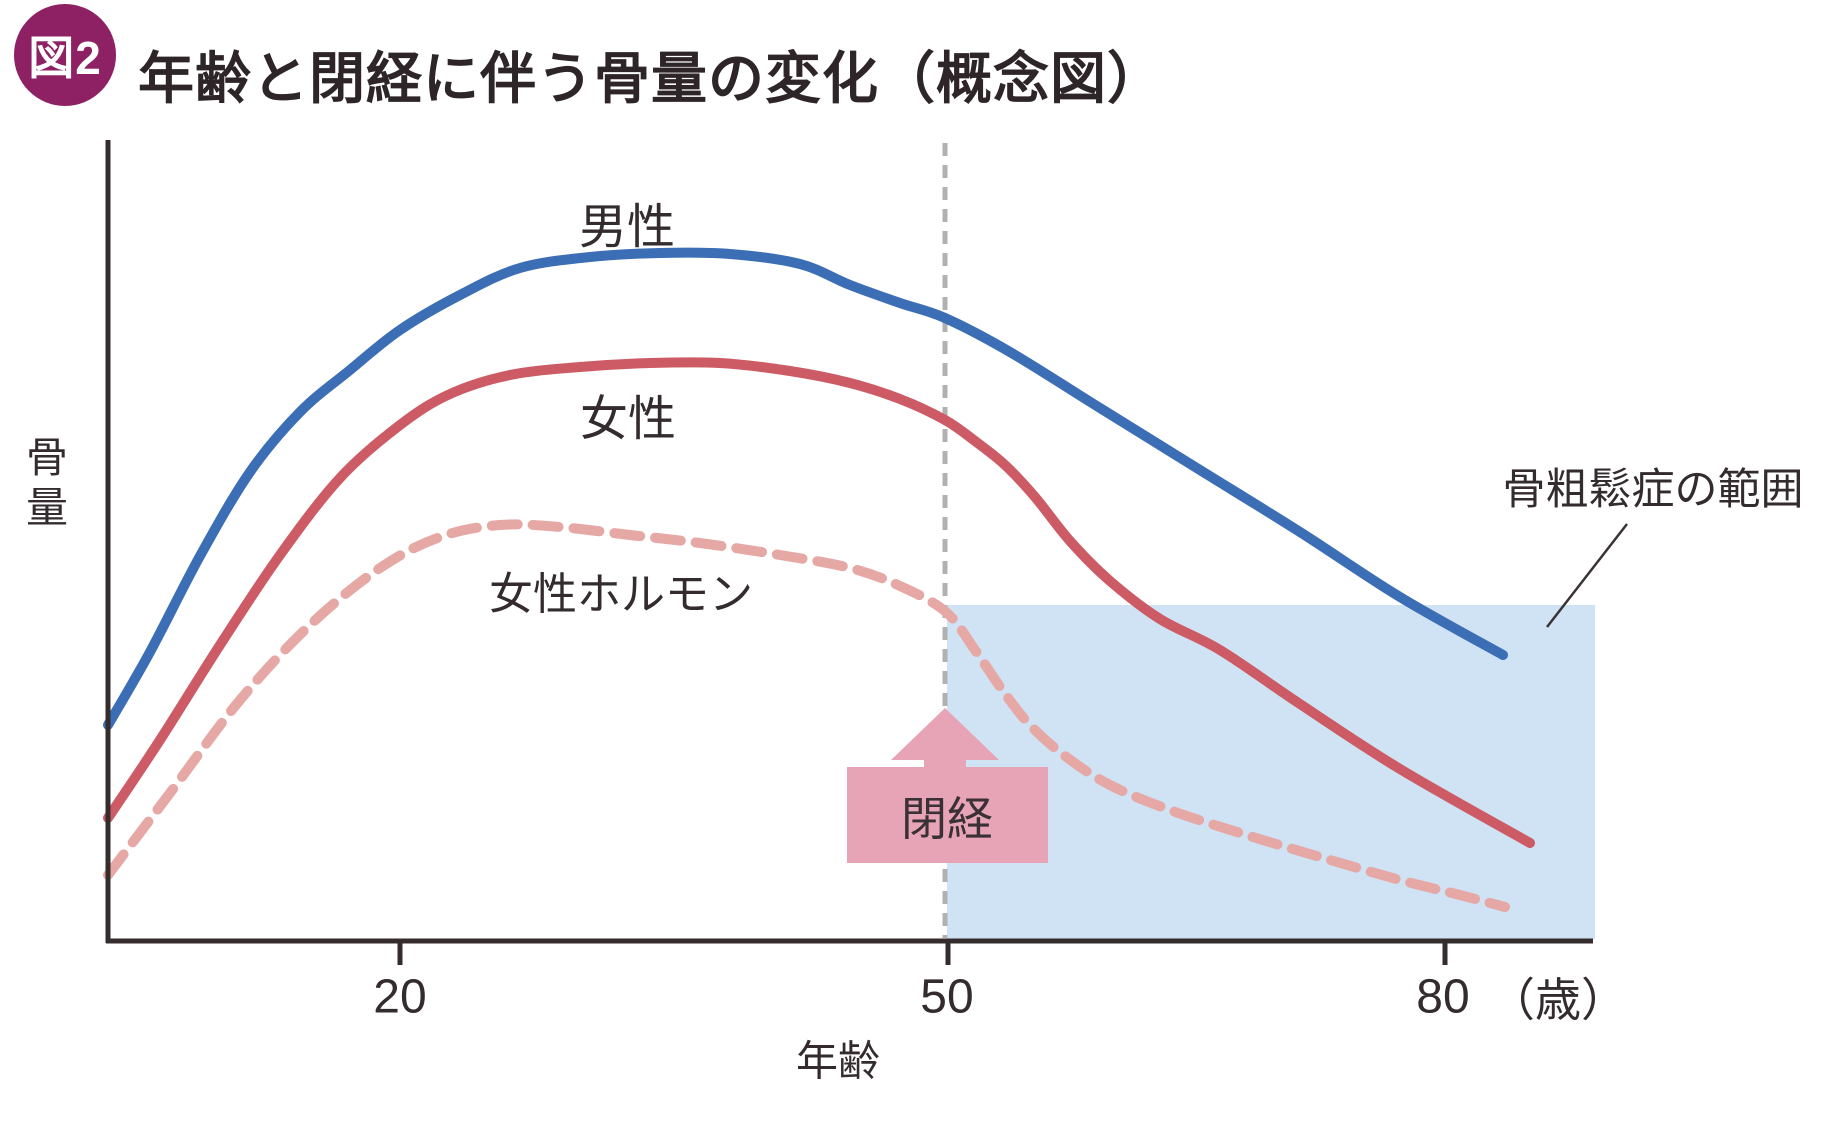 Image resolution: width=1828 pixels, height=1127 pixels. What do you see at coordinates (1443, 997) in the screenshot?
I see `x-tick-label-80: 80` at bounding box center [1443, 997].